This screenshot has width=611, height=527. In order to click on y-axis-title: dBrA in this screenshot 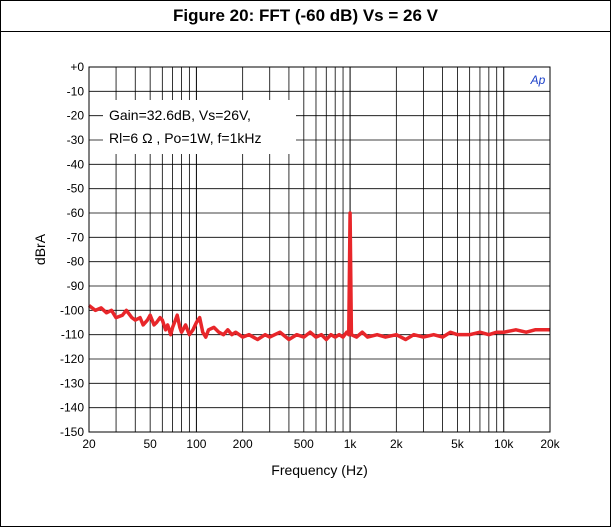, I will do `click(40, 249)`.